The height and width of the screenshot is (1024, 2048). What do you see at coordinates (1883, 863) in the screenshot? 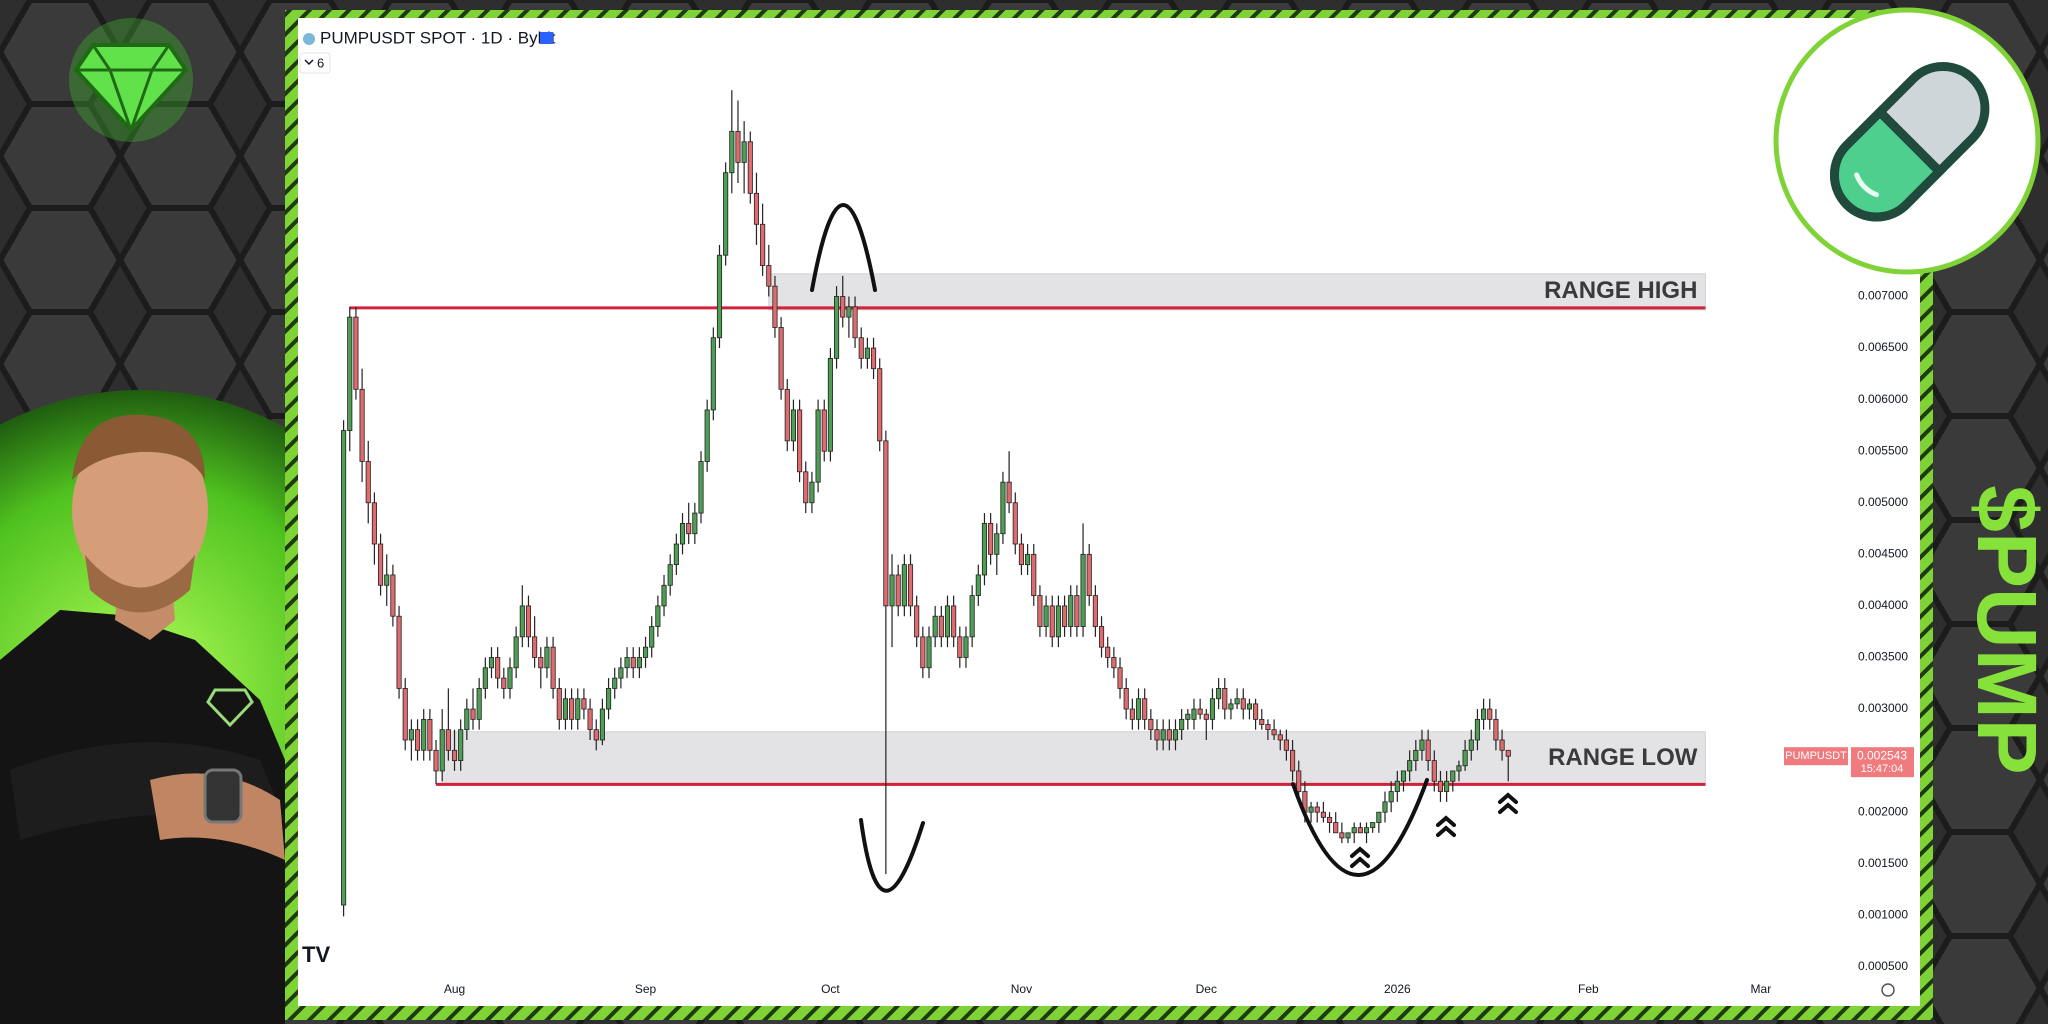
I see `y-tick-label: 0.001500` at bounding box center [1883, 863].